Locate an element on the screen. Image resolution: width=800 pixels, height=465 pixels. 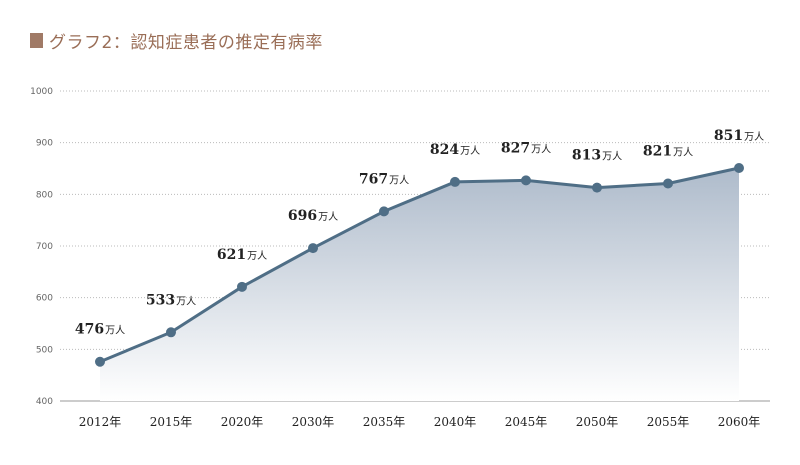
x-tick-label: 2035年 is located at coordinates (384, 422).